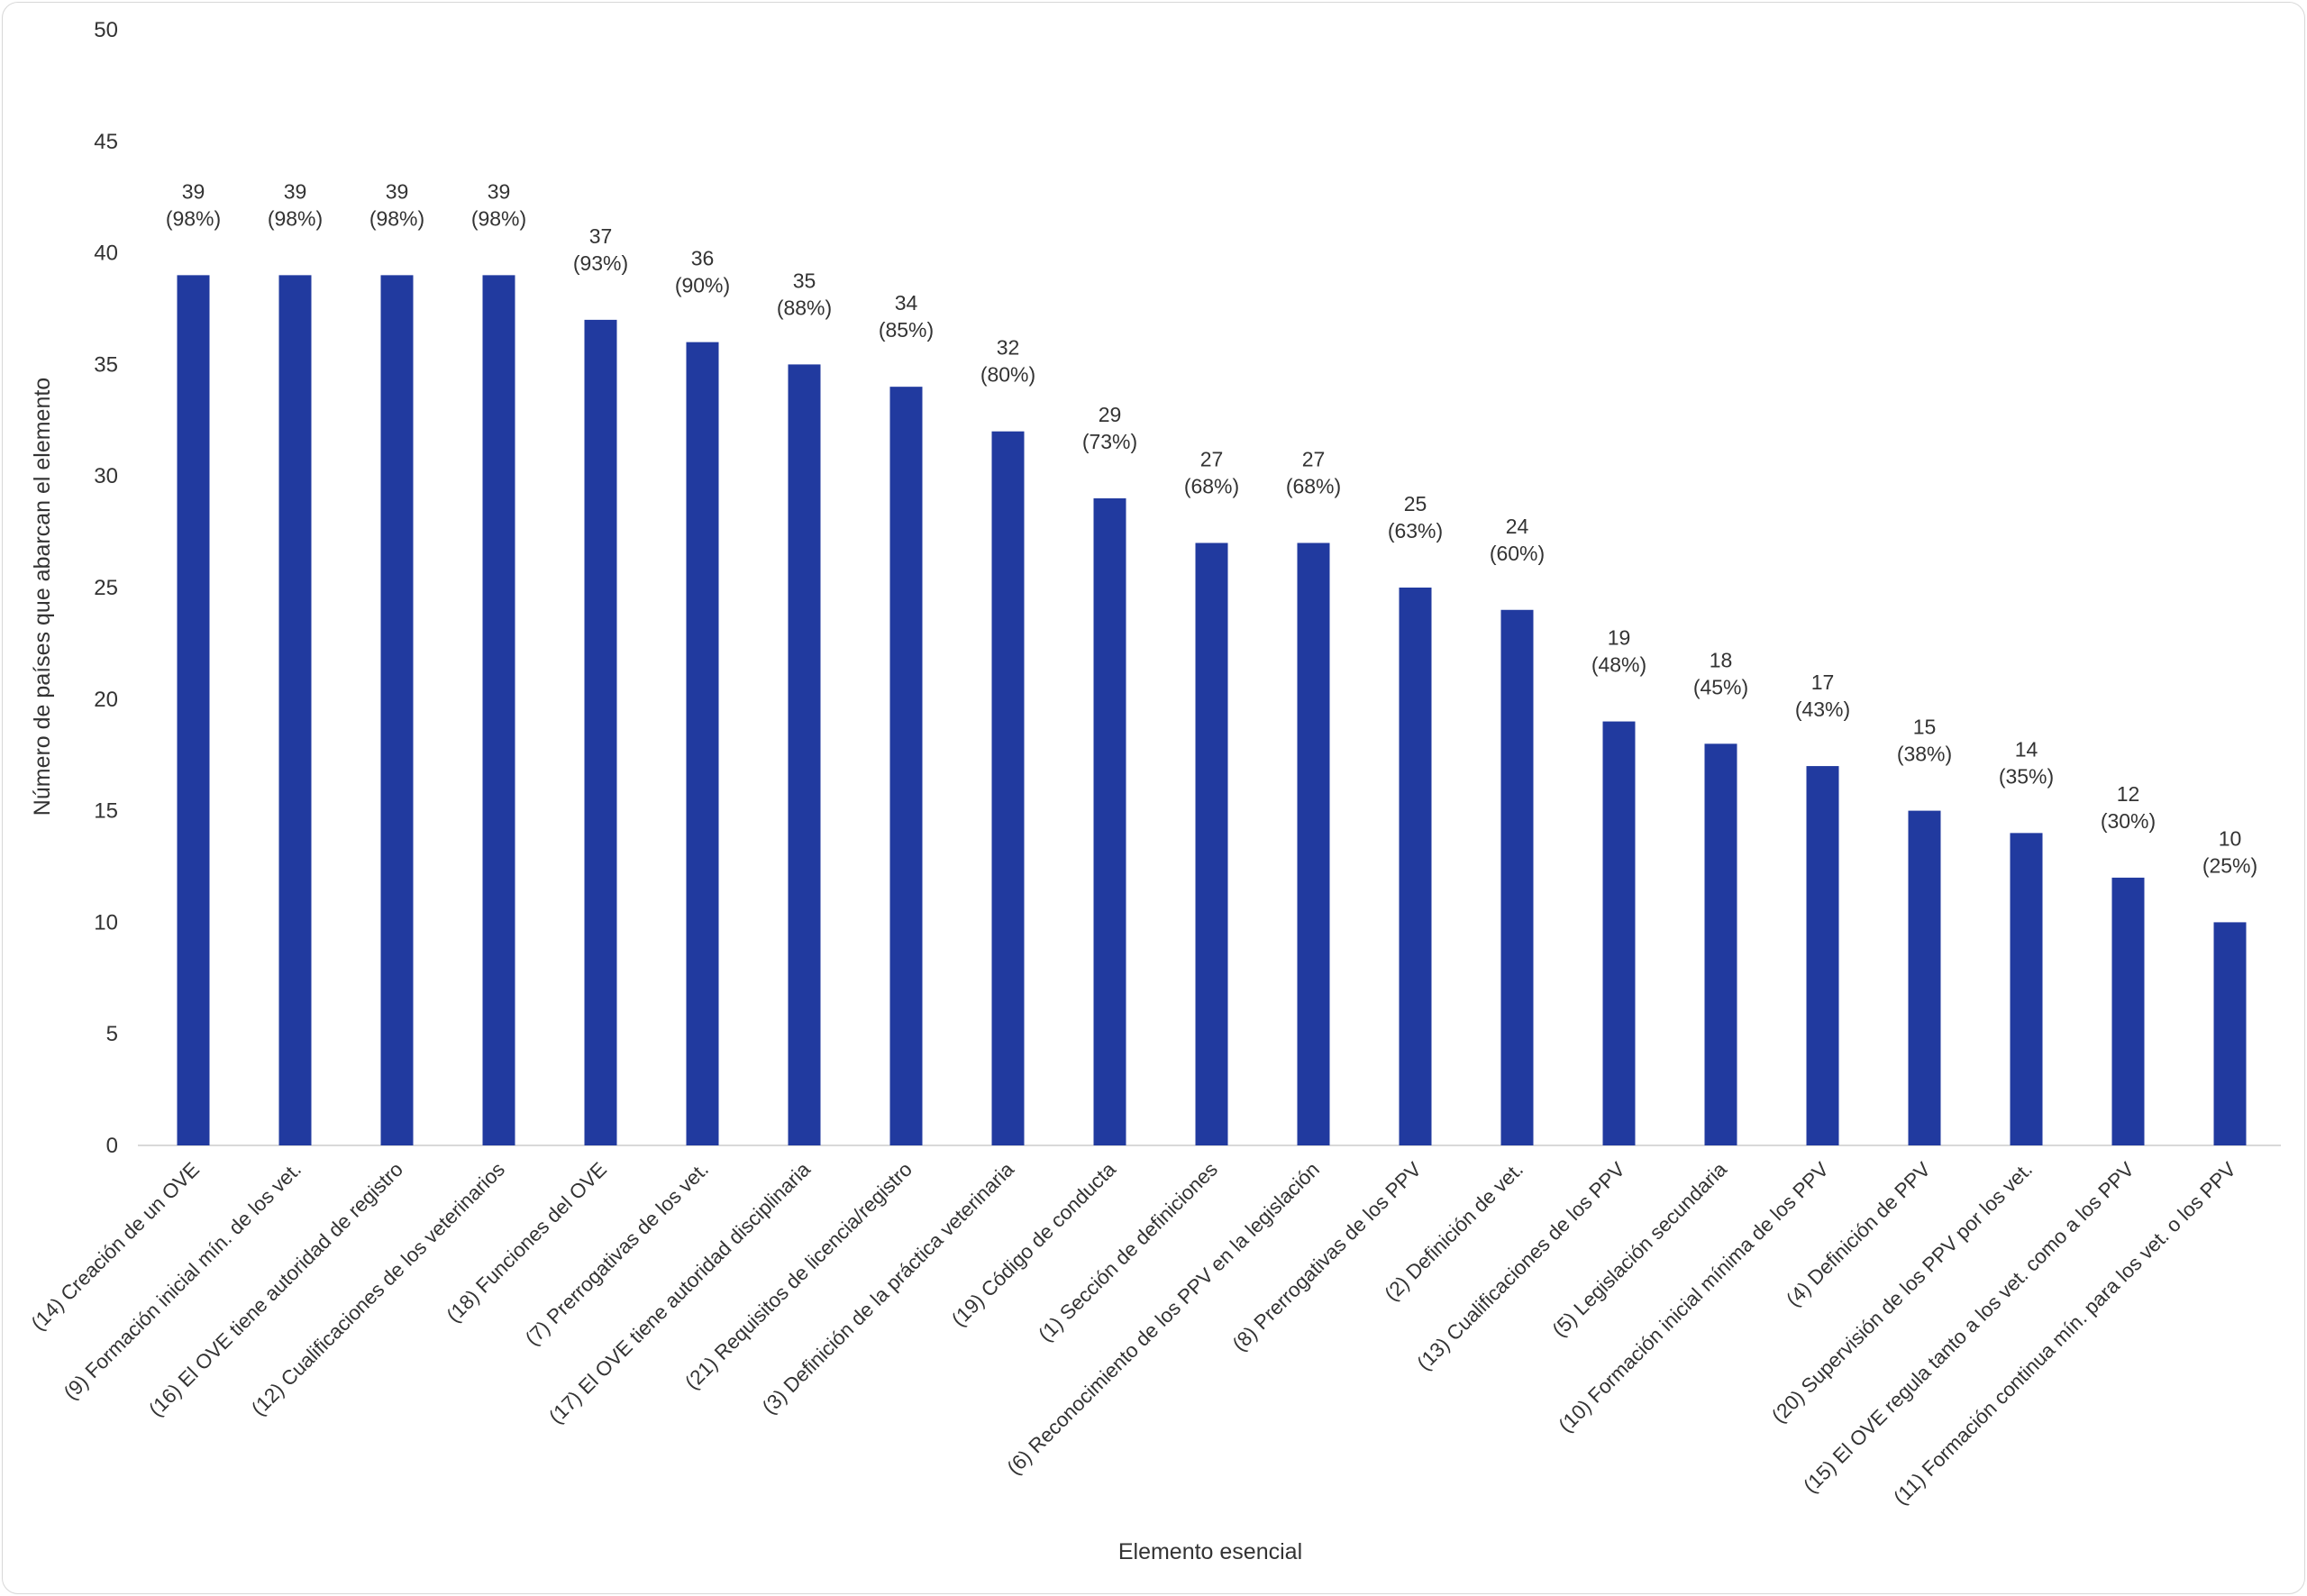 This screenshot has height=1596, width=2307. I want to click on data-label-percent: (43%), so click(1822, 709).